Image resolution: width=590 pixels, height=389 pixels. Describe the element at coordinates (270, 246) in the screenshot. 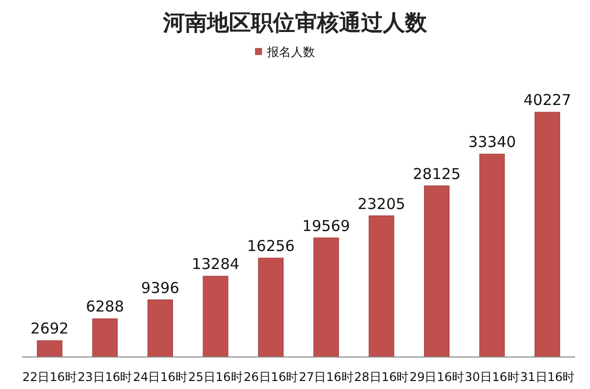

I see `data-label: 16256` at that location.